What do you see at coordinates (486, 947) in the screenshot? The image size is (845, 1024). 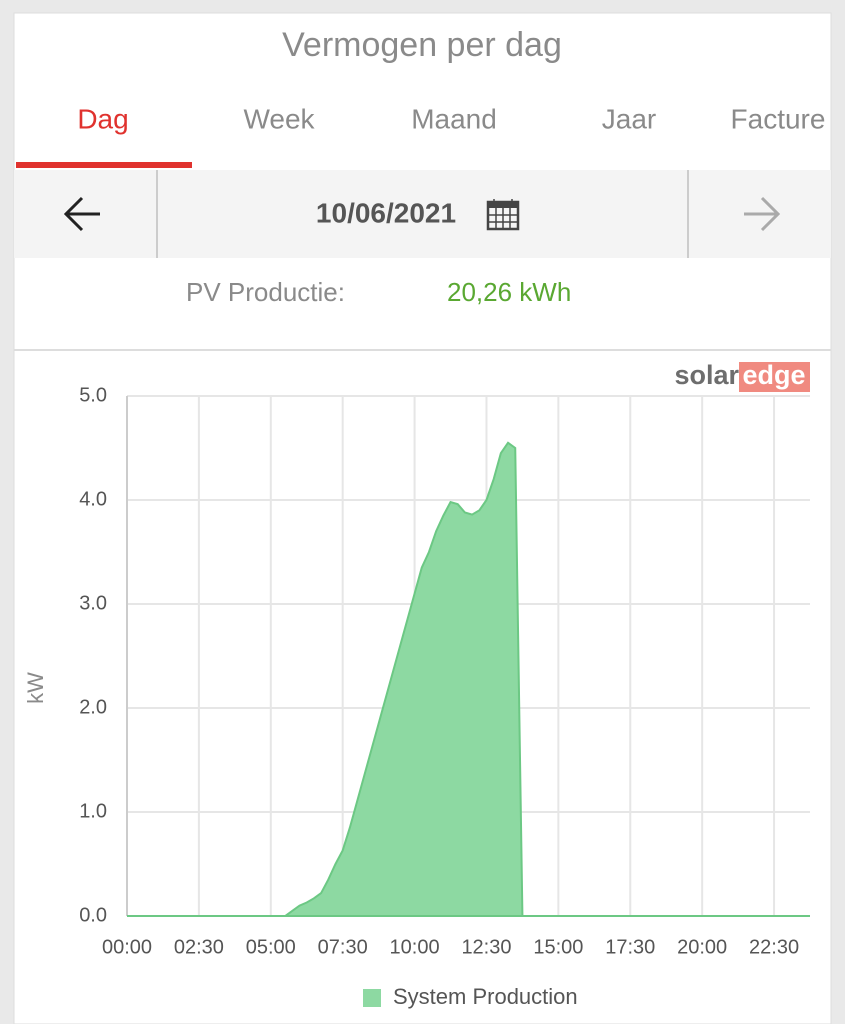 I see `x-tick-label: 12:30` at bounding box center [486, 947].